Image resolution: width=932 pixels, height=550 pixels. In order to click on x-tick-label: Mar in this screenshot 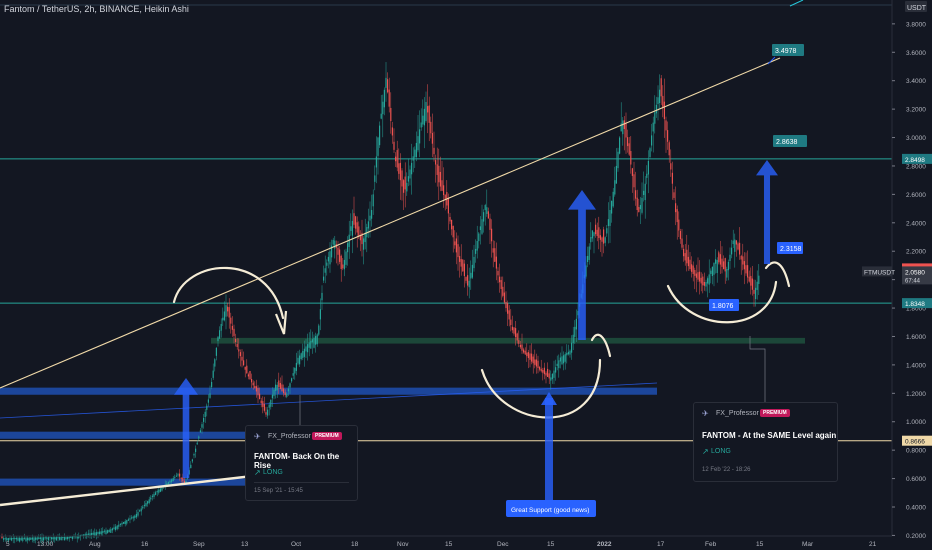, I will do `click(808, 544)`.